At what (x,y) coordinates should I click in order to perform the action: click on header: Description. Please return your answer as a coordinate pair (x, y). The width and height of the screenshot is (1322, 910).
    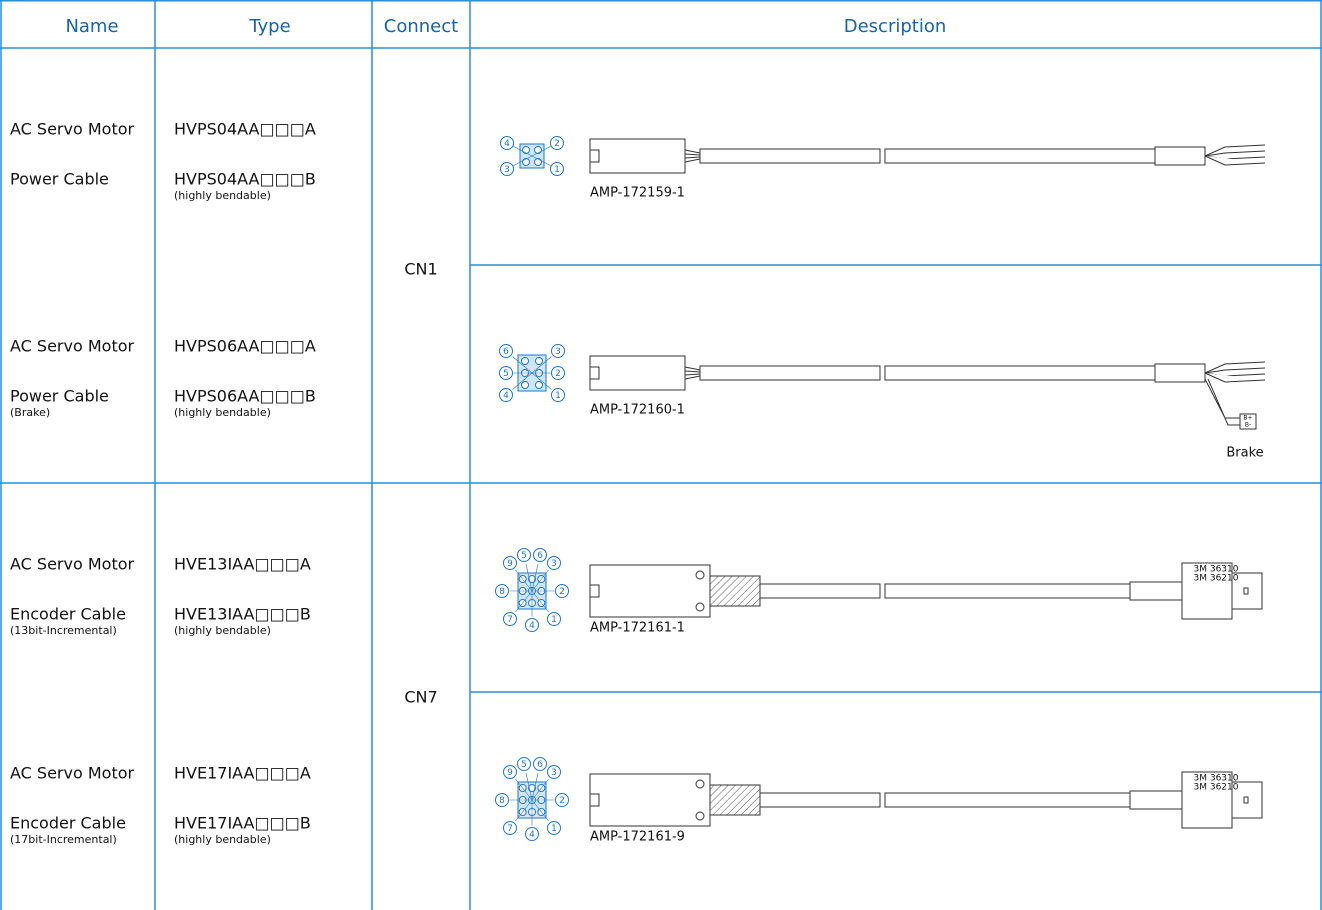
    Looking at the image, I should click on (895, 26).